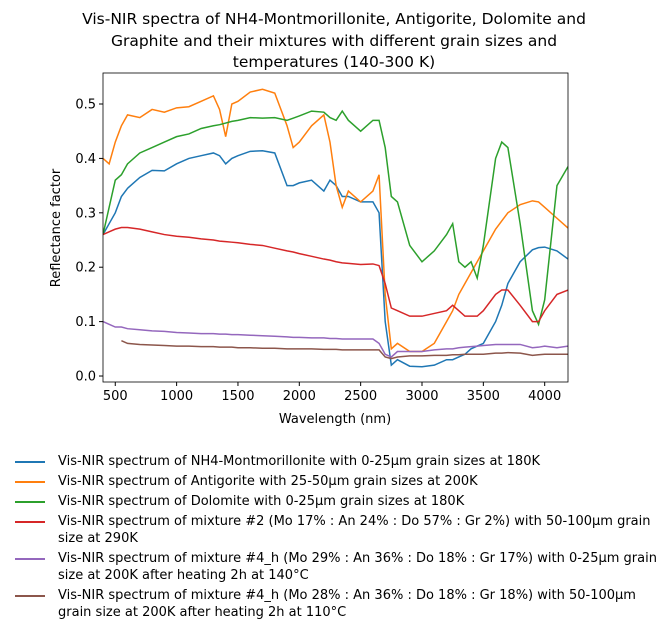  Describe the element at coordinates (176, 396) in the screenshot. I see `x-tick-label: 1000` at that location.